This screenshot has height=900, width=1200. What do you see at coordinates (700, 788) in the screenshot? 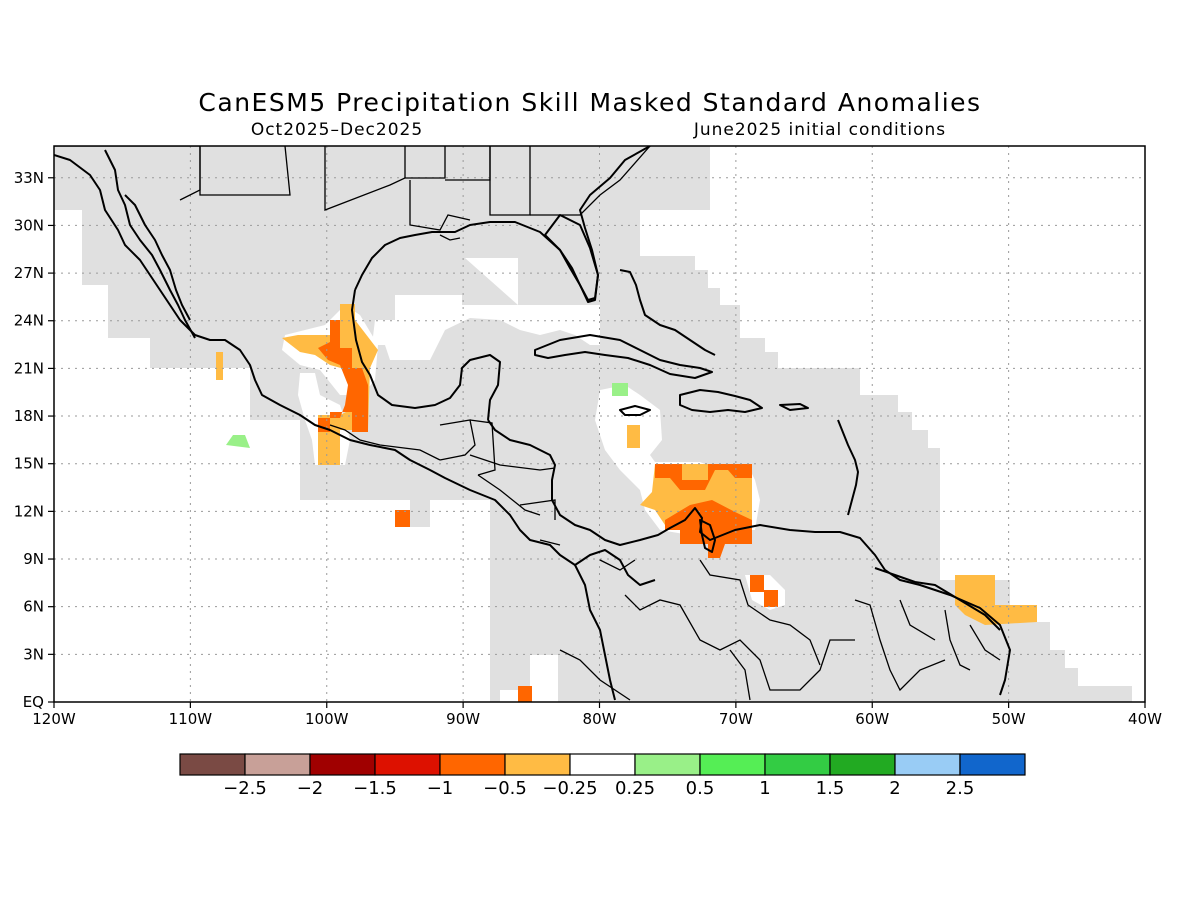
I see `colorbar-label: 0.5` at bounding box center [700, 788].